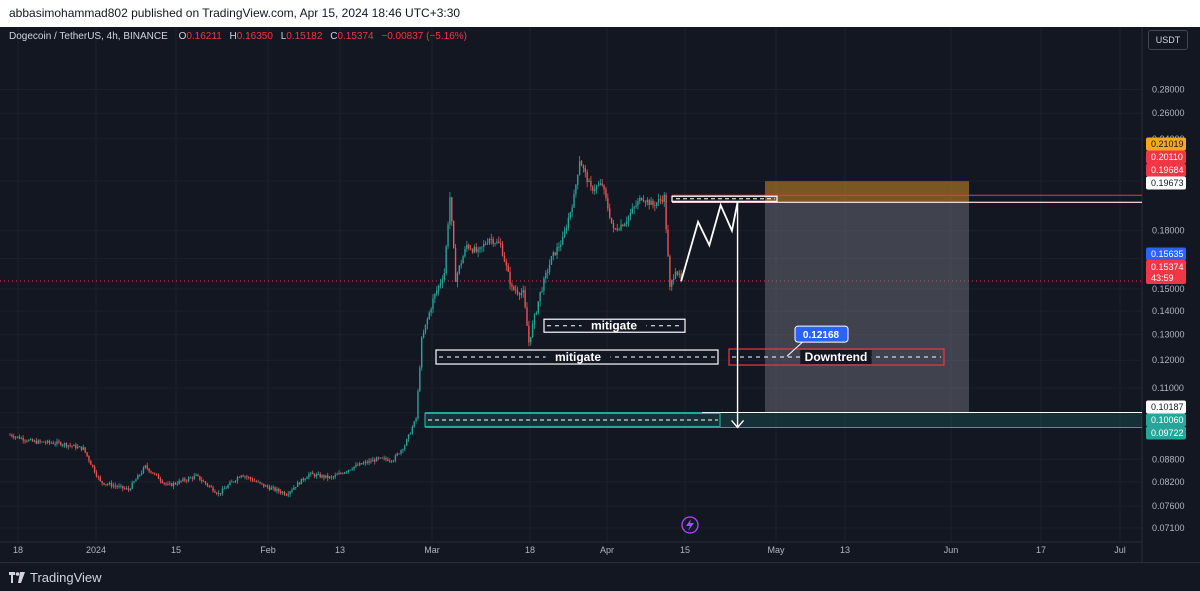 Image resolution: width=1200 pixels, height=591 pixels. I want to click on downtrend-label: Downtrend, so click(836, 357).